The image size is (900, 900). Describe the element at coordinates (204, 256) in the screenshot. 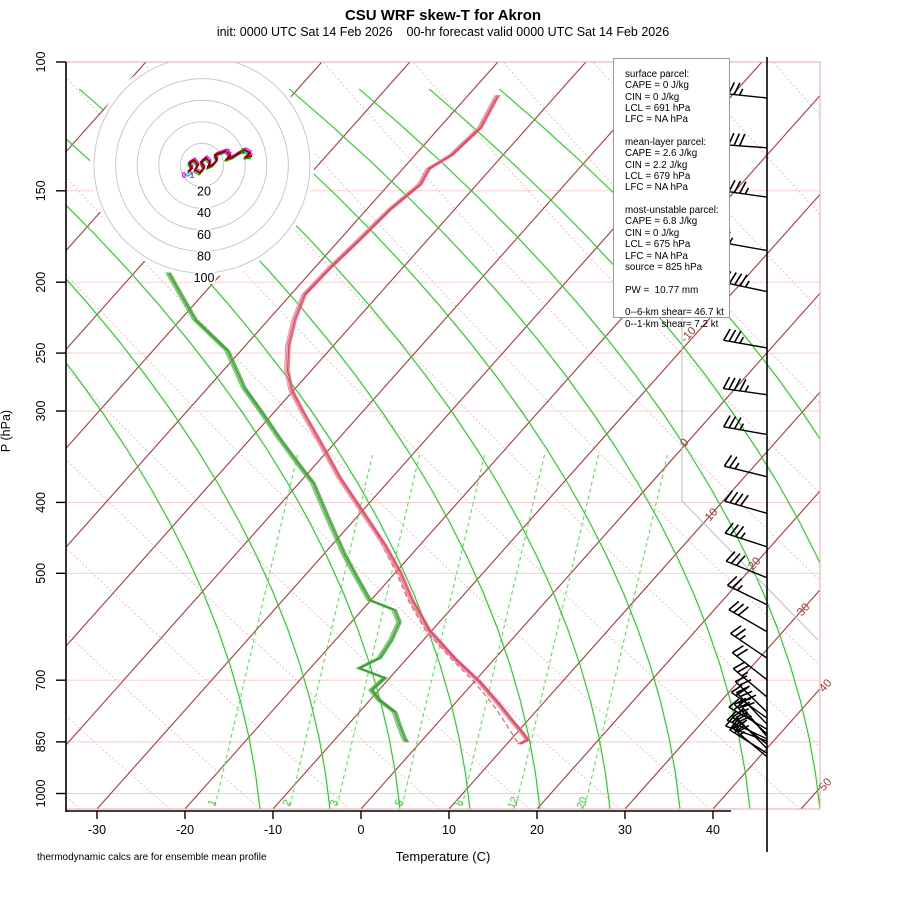

I see `svg-text: 80` at that location.